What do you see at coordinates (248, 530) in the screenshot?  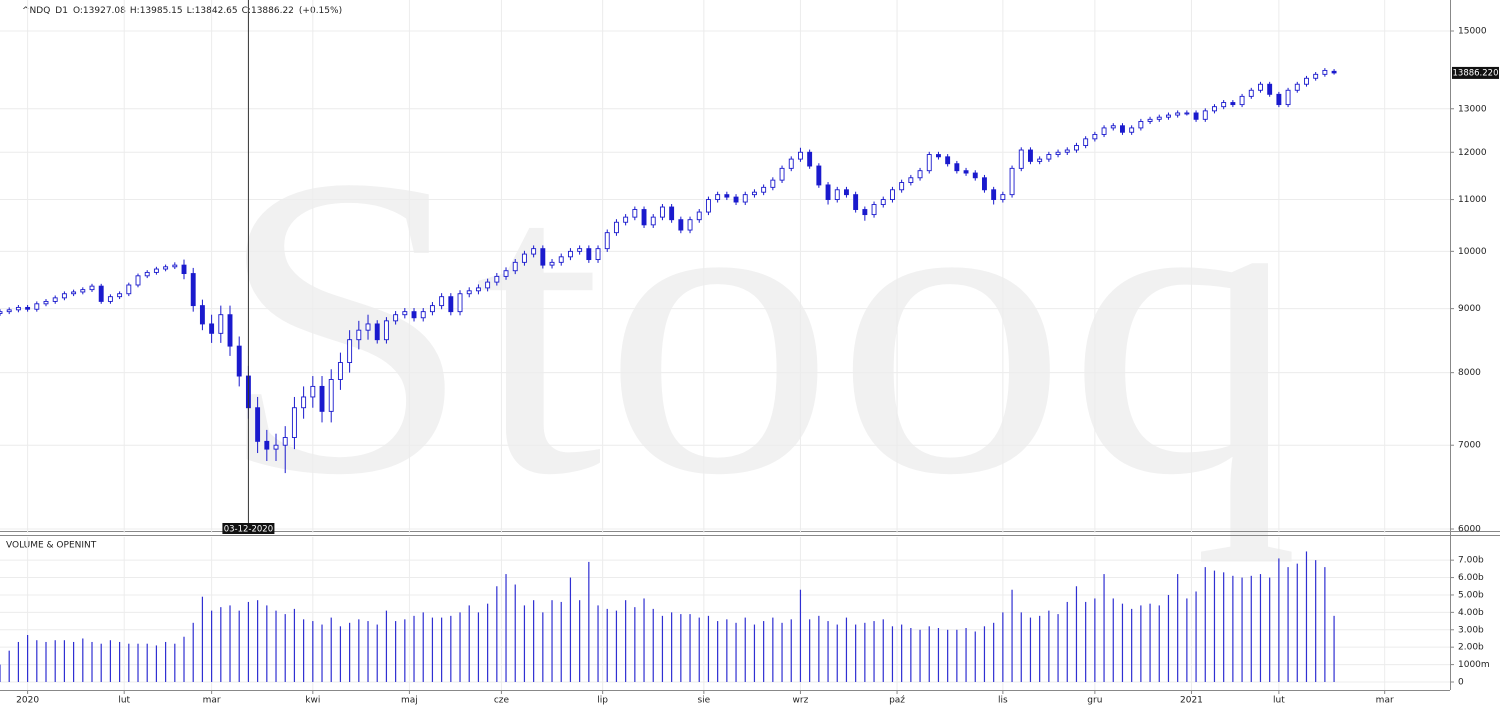 I see `crosshair-label: 03-12-2020` at bounding box center [248, 530].